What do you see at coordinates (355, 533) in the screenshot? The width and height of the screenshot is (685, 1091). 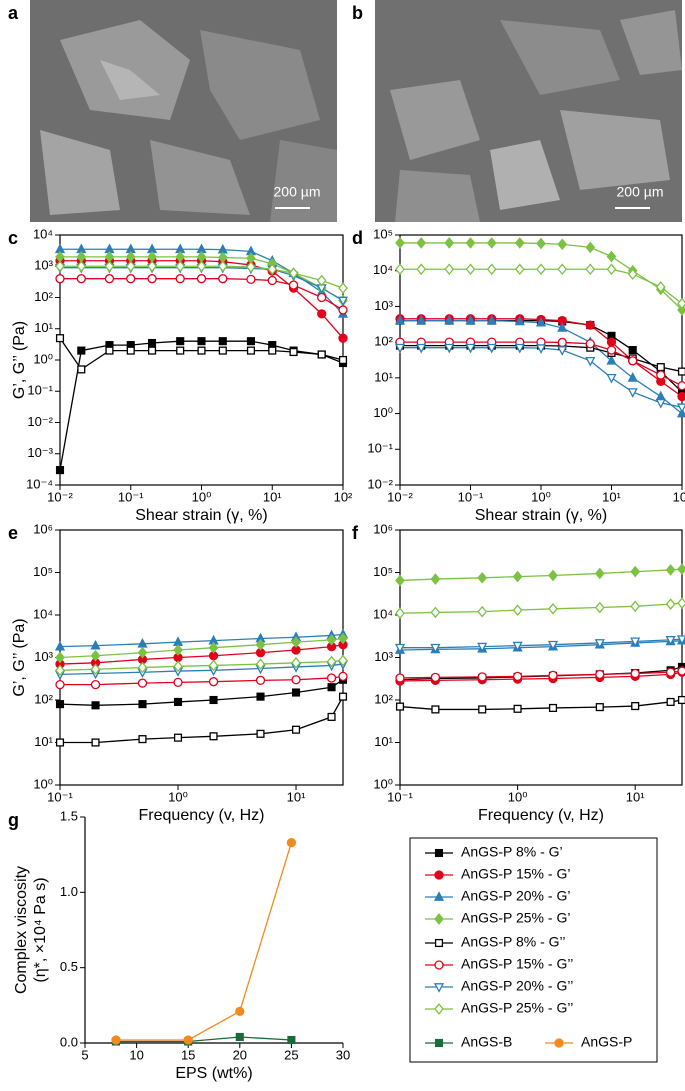 I see `panel-letter: f` at bounding box center [355, 533].